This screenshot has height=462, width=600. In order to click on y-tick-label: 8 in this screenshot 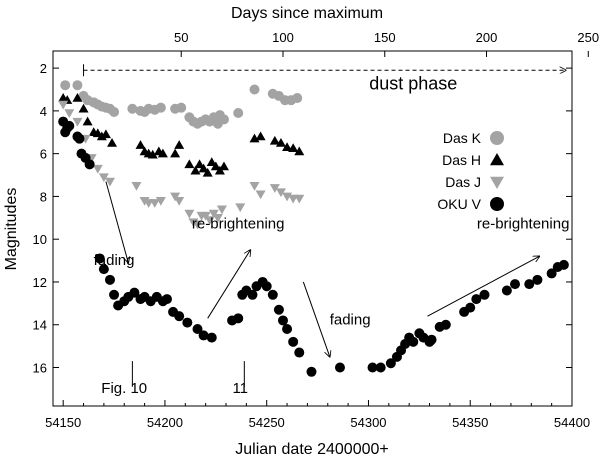, I will do `click(43, 196)`.